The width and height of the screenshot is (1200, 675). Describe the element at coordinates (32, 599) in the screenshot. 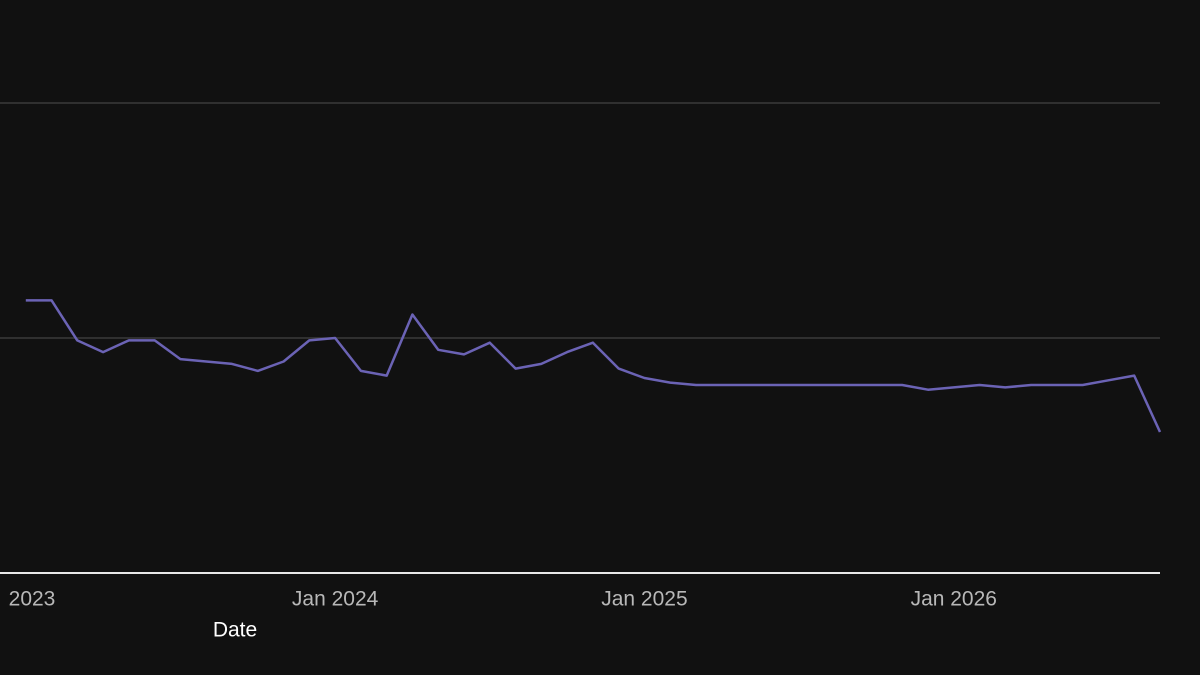

I see `x-tick-label: 2023` at that location.